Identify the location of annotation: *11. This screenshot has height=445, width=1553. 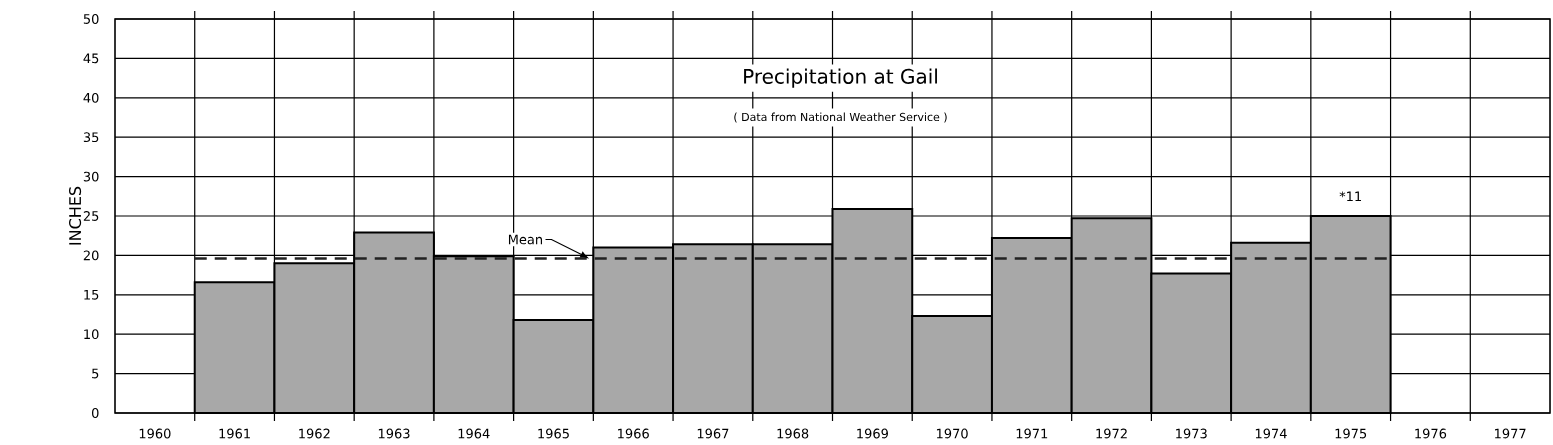
(1350, 196).